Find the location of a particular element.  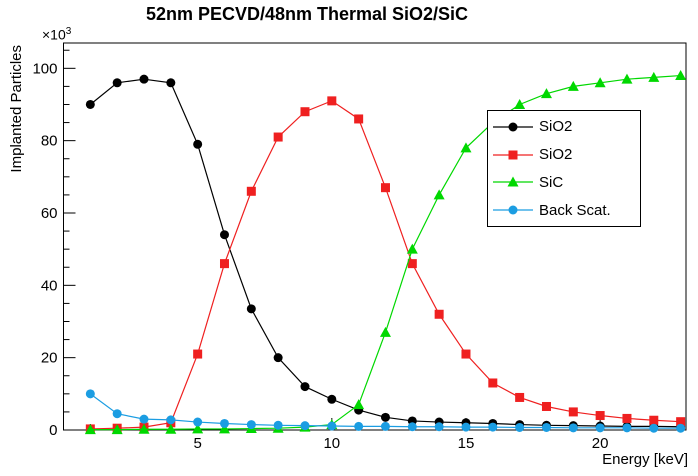

legend-entry-sio2-thermal: SiO2 is located at coordinates (564, 155).